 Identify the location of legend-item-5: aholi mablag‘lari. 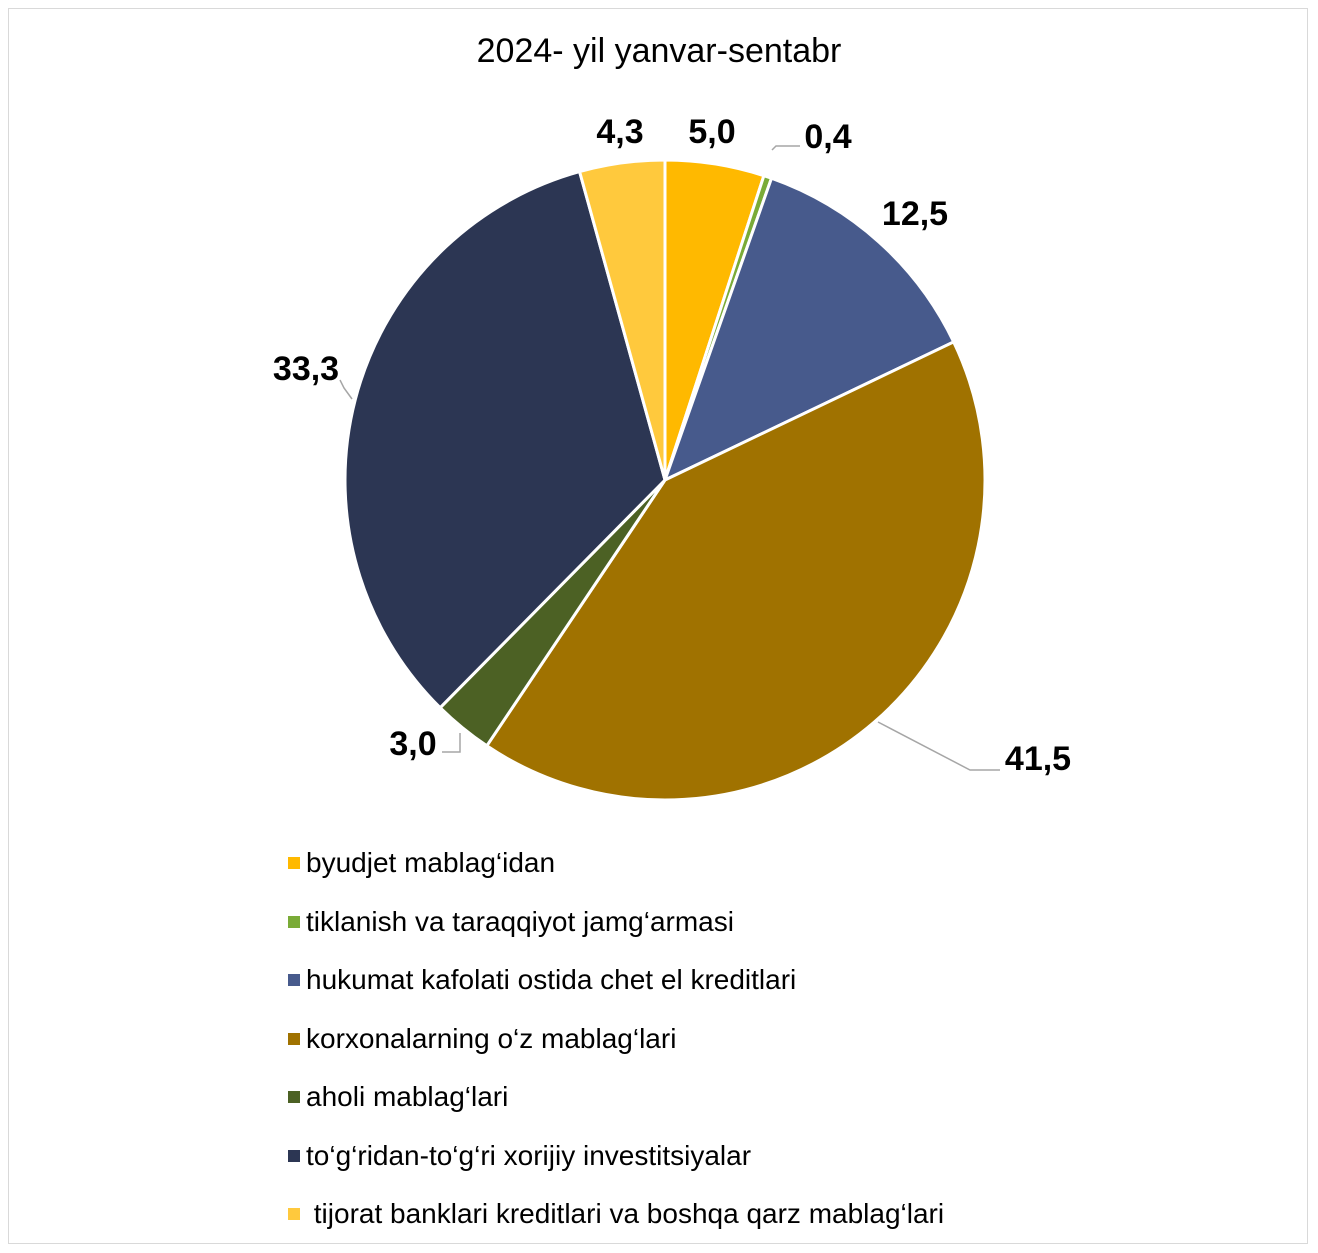
(616, 1097).